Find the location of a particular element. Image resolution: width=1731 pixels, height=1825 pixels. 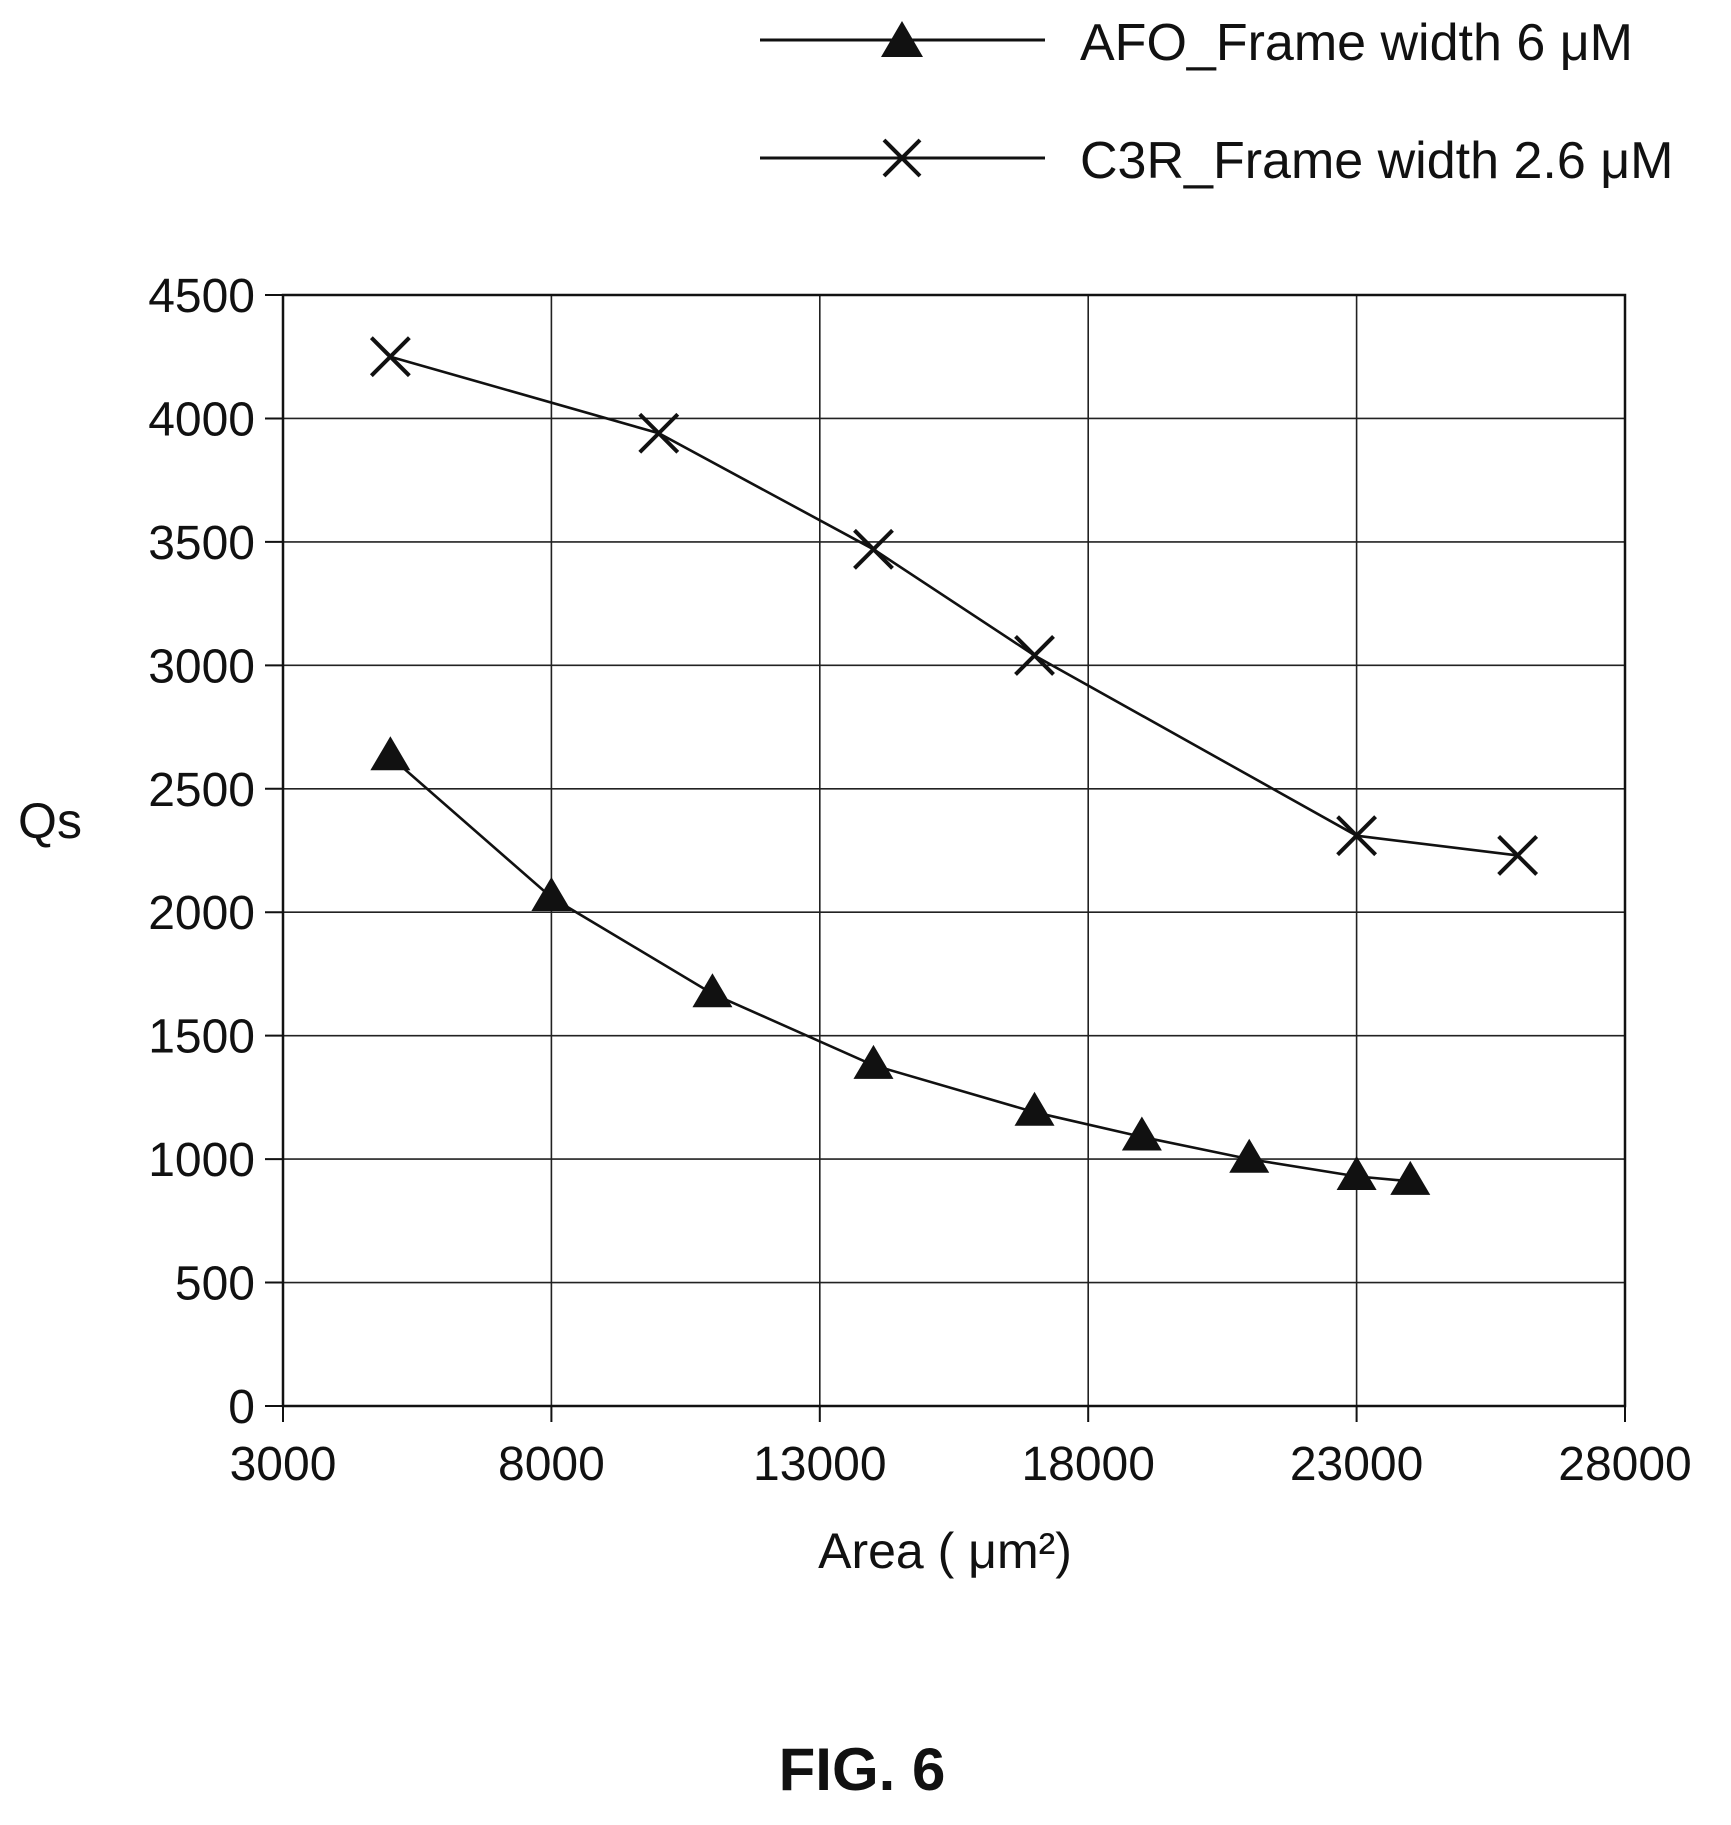

legend-entry-afo: AFO_Frame width 6 μM is located at coordinates (1196, 43).